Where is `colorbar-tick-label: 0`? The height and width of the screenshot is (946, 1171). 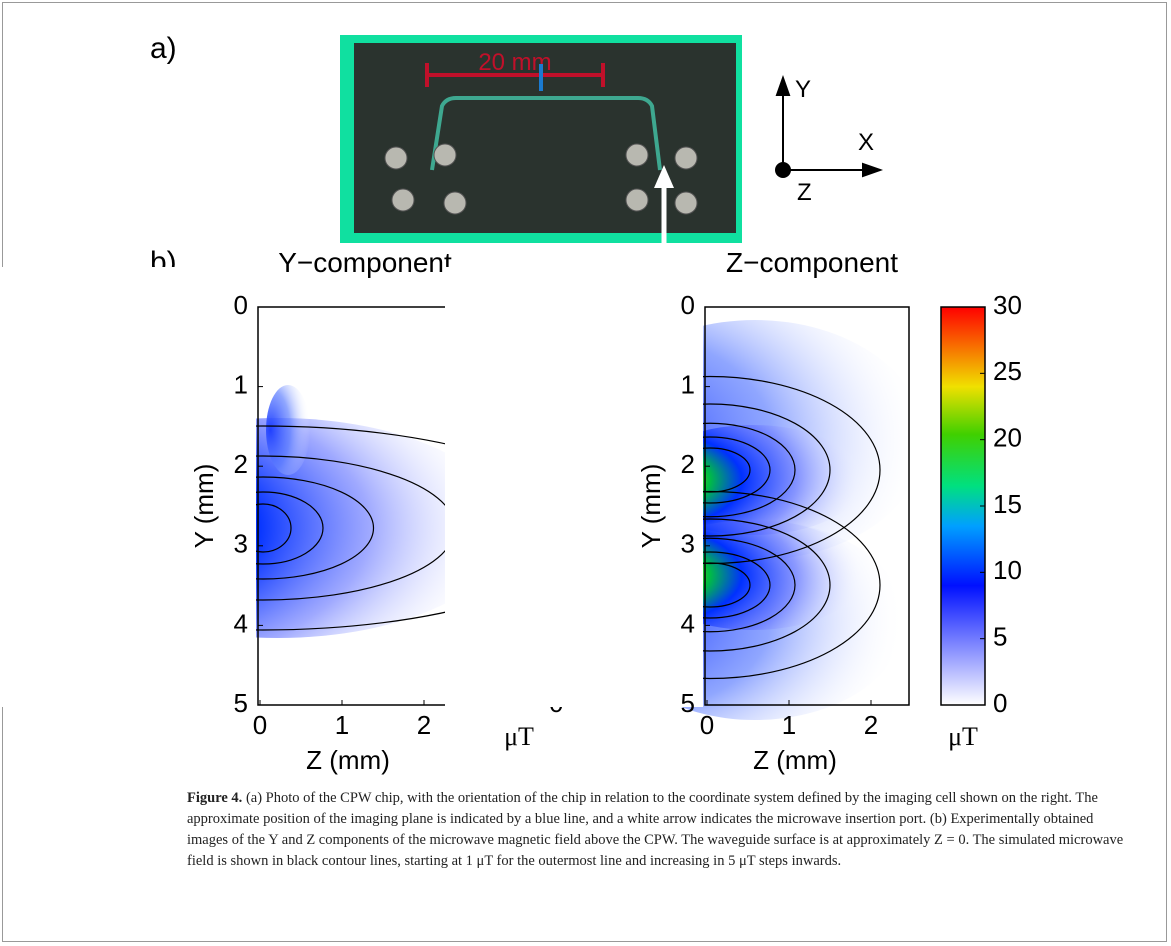
colorbar-tick-label: 0 is located at coordinates (1000, 703).